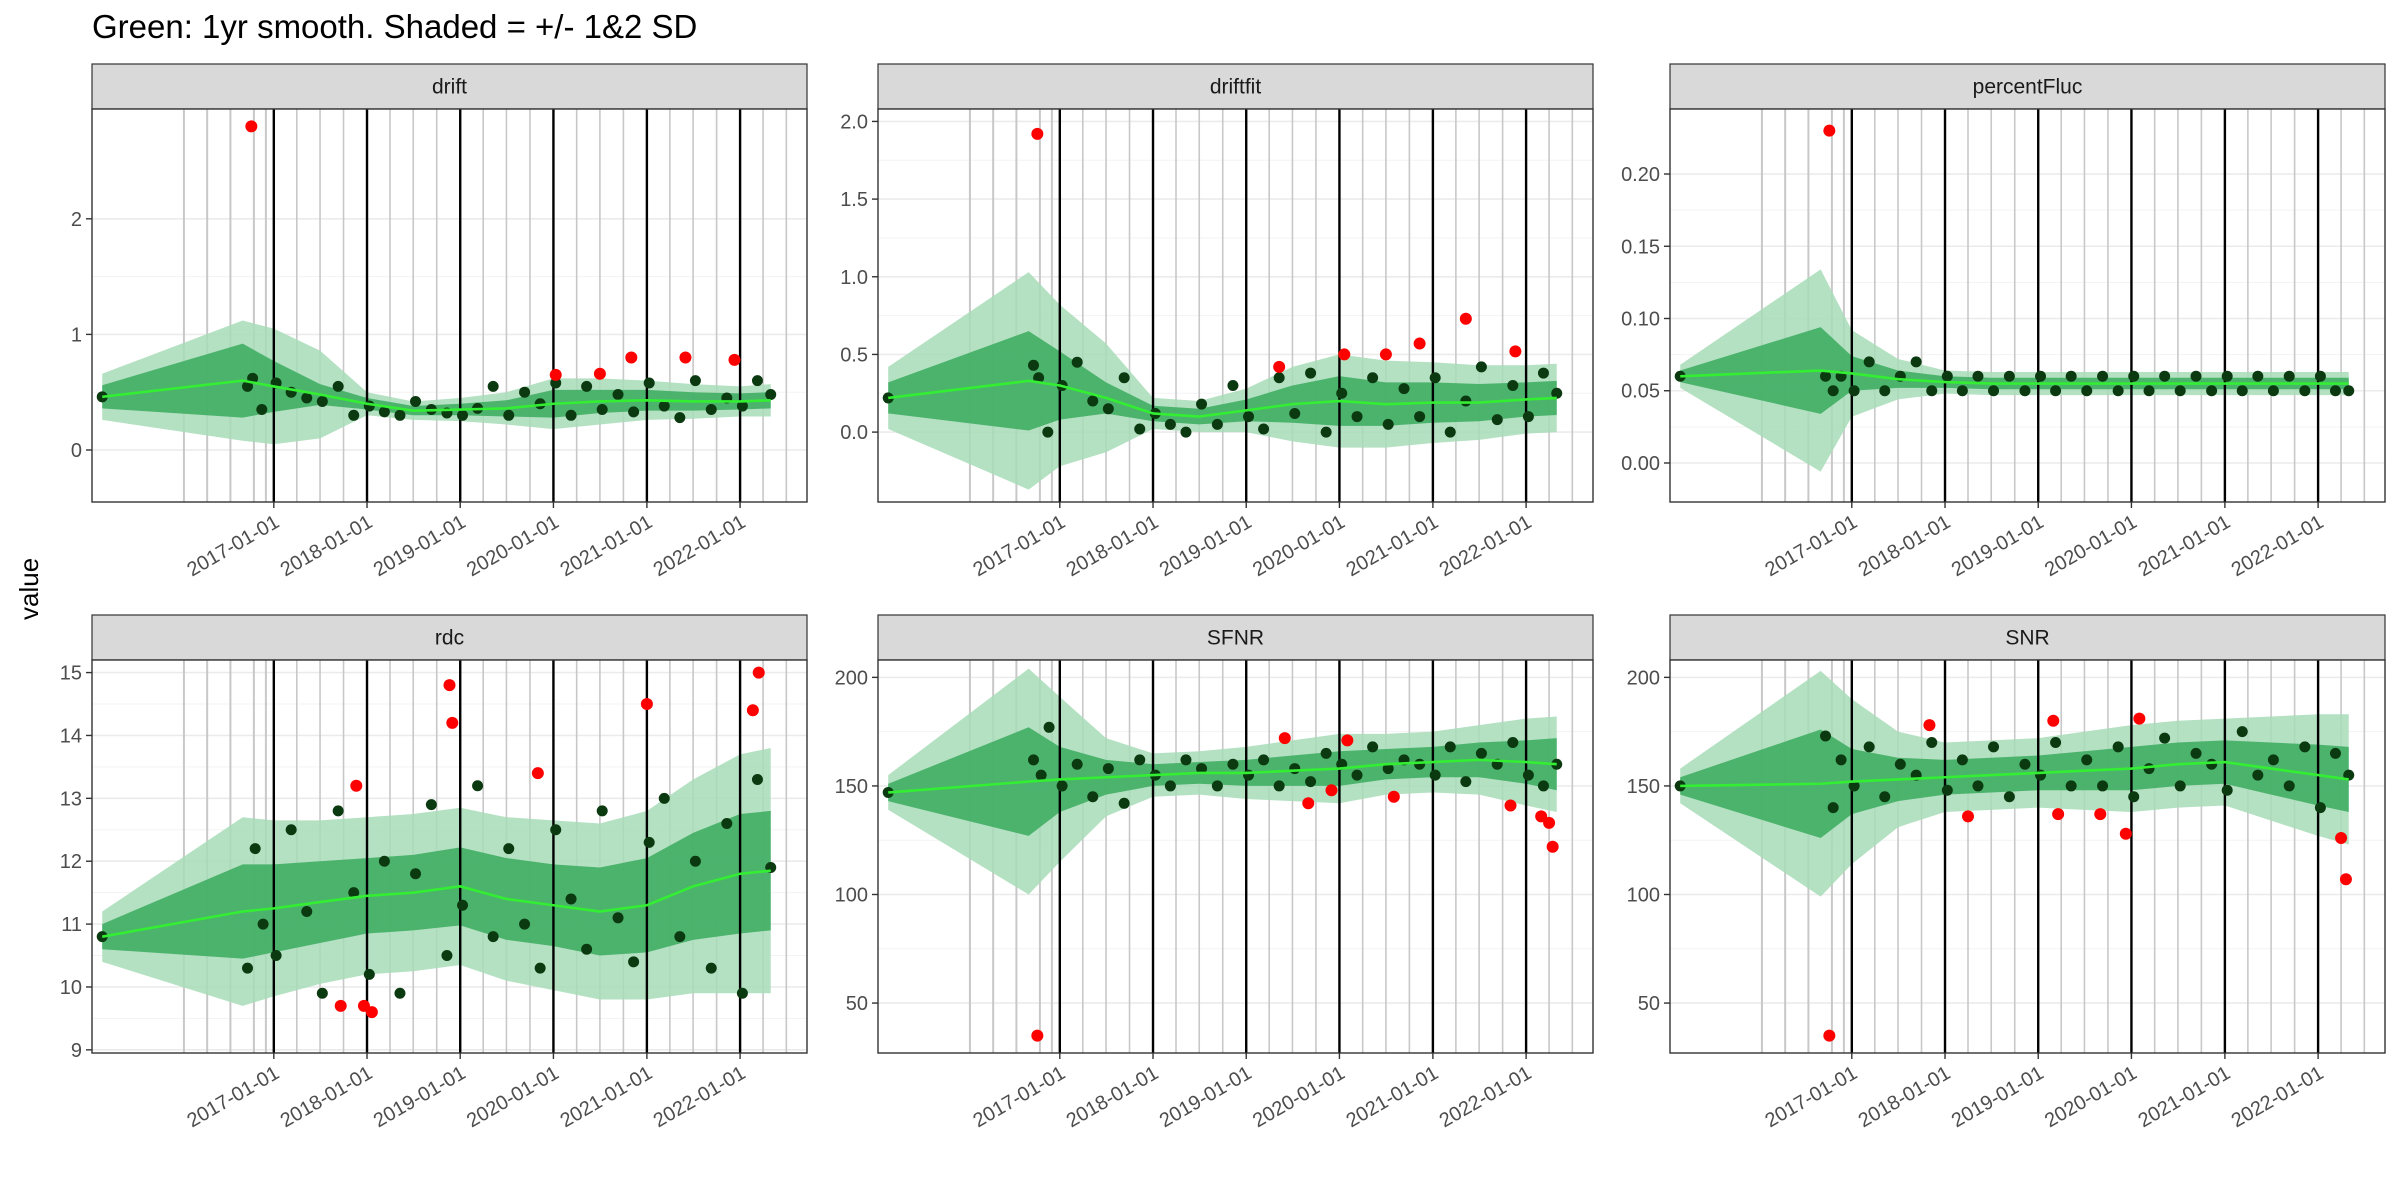 Image resolution: width=2400 pixels, height=1200 pixels. I want to click on y-tick-label: 0.15, so click(1640, 247).